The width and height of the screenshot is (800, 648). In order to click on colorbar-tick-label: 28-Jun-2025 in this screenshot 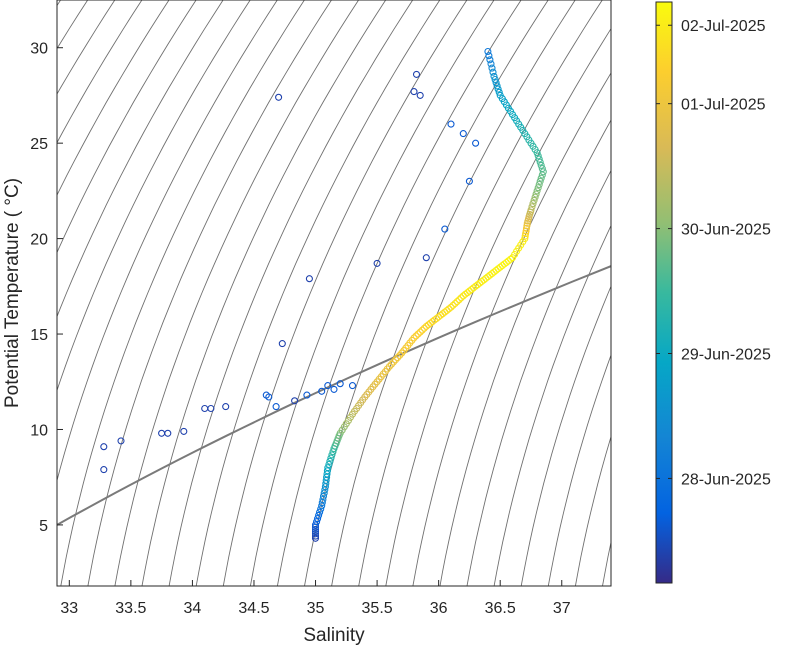, I will do `click(726, 479)`.